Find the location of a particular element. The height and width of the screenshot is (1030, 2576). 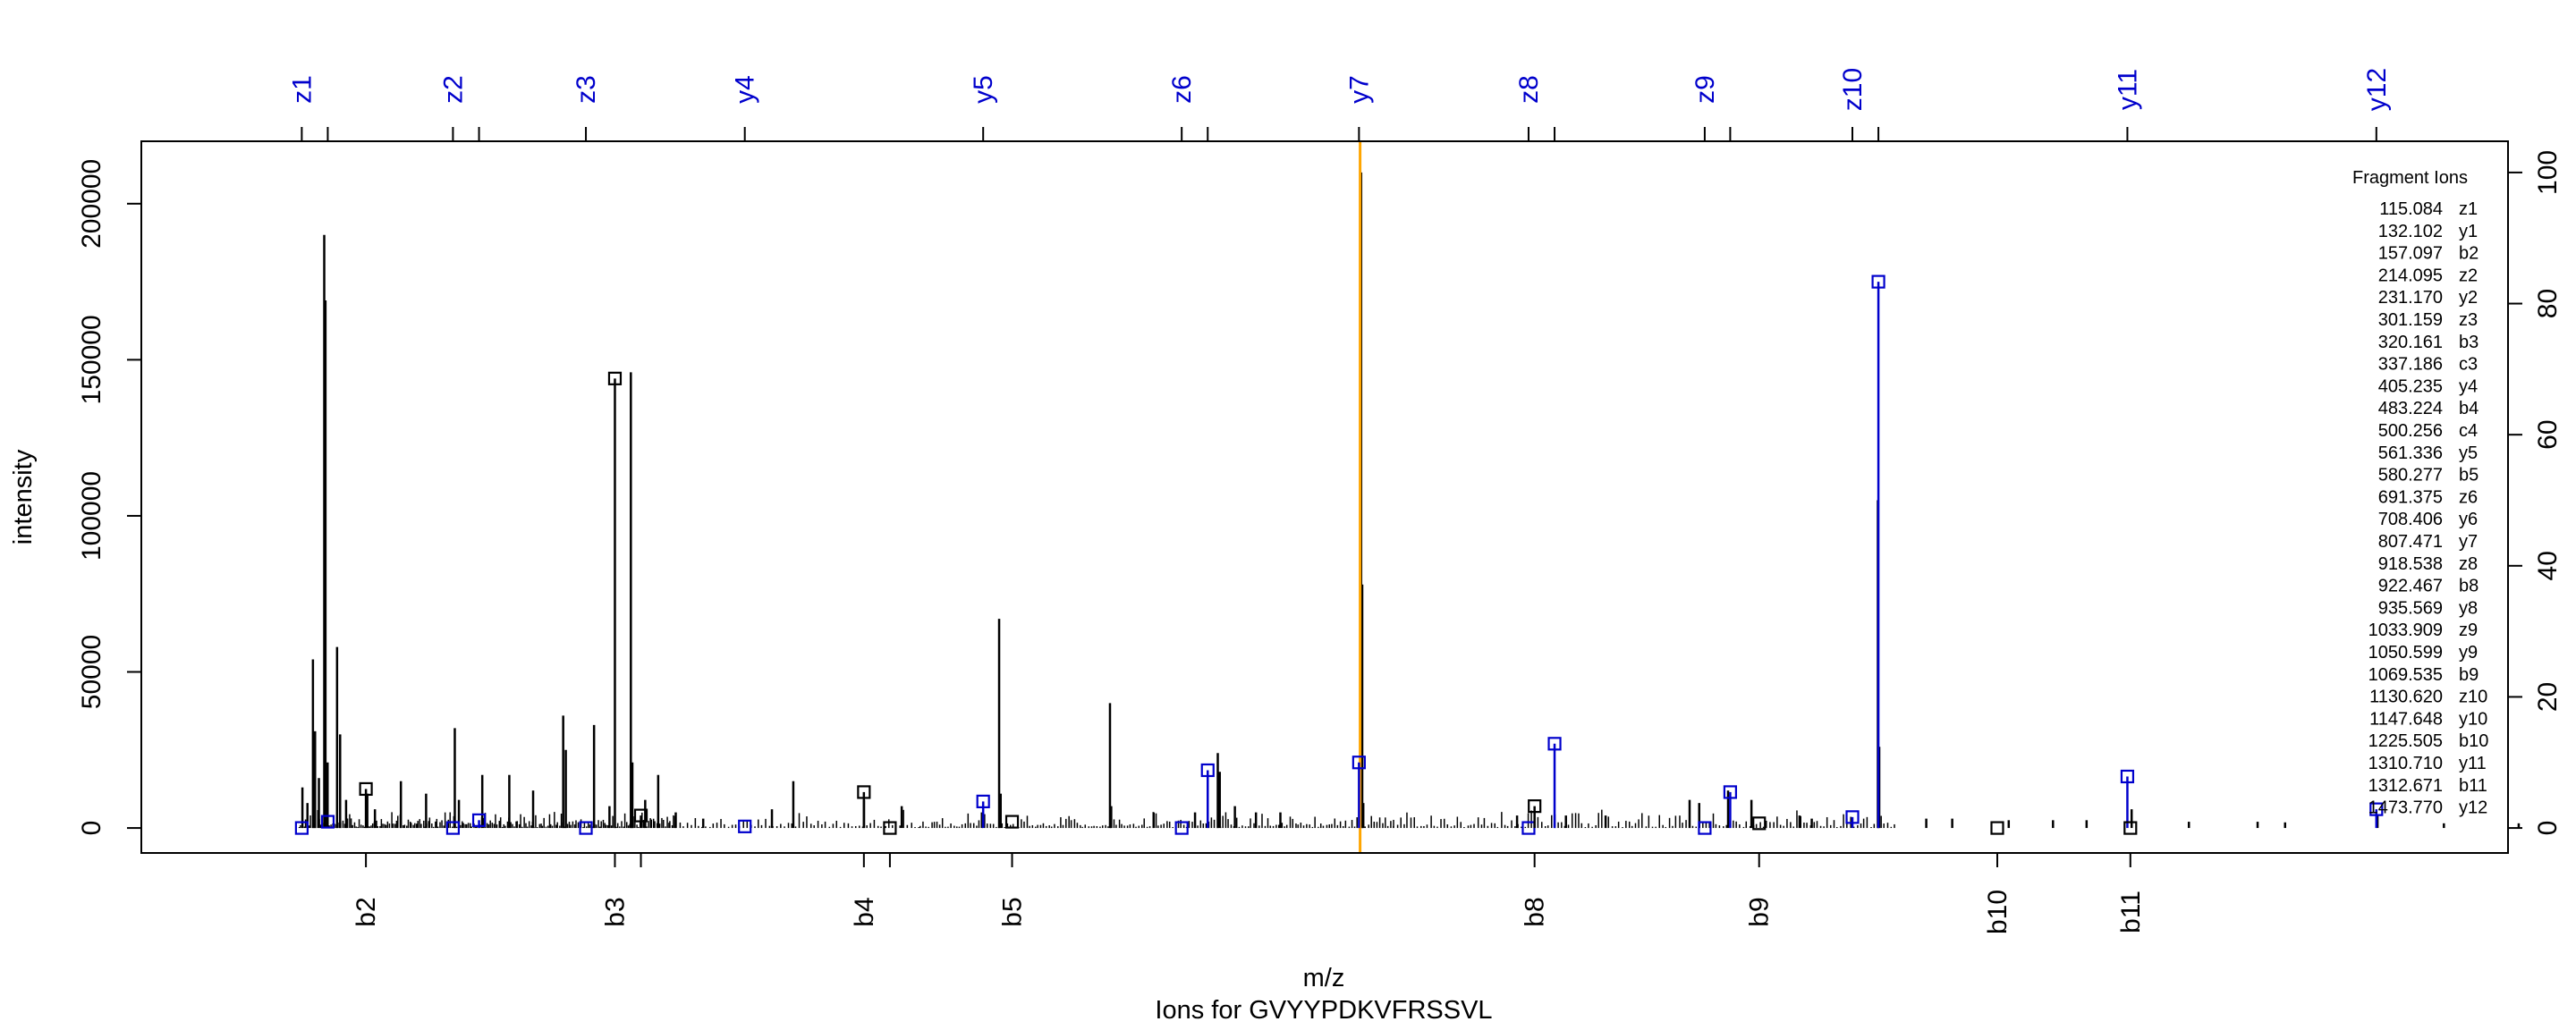

y-tick-label: 100000 is located at coordinates (91, 516).